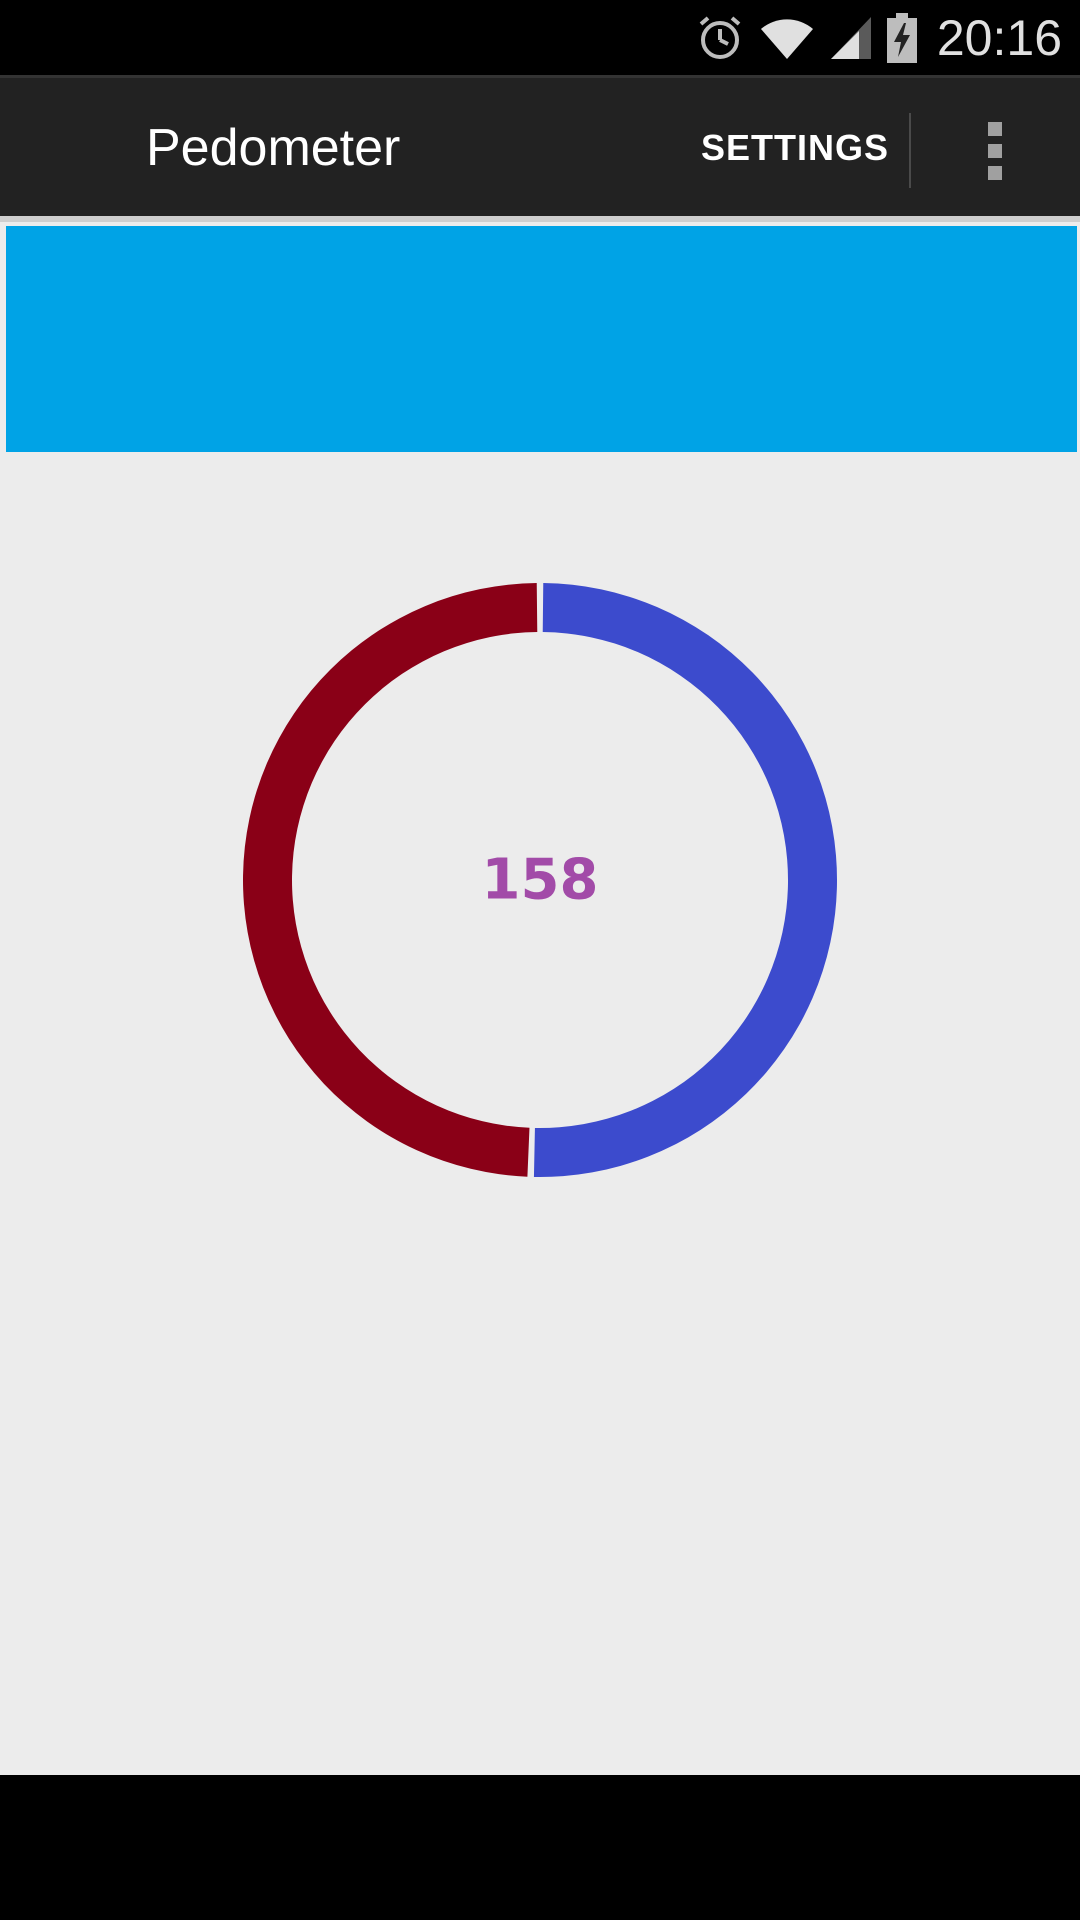 The width and height of the screenshot is (1080, 1920). I want to click on overflow-menu-icon, so click(995, 150).